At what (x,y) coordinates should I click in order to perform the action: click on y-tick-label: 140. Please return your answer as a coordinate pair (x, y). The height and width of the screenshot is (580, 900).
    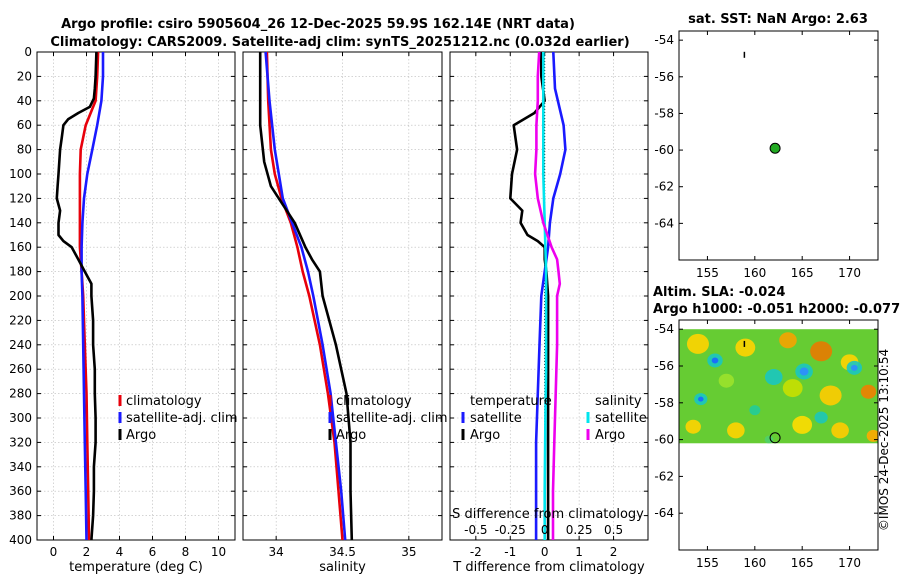
    Looking at the image, I should click on (20, 223).